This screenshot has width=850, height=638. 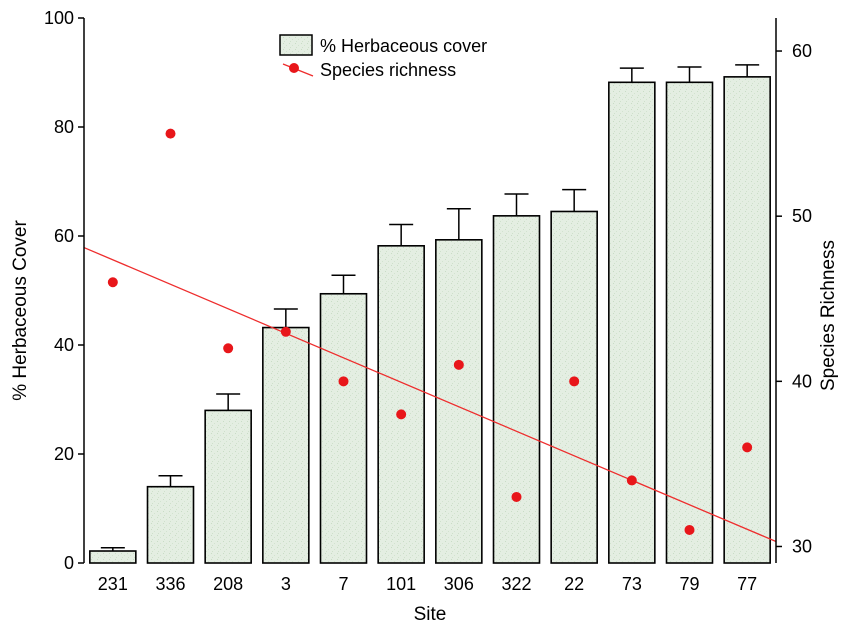 What do you see at coordinates (294, 68) in the screenshot?
I see `legend-swatch-point` at bounding box center [294, 68].